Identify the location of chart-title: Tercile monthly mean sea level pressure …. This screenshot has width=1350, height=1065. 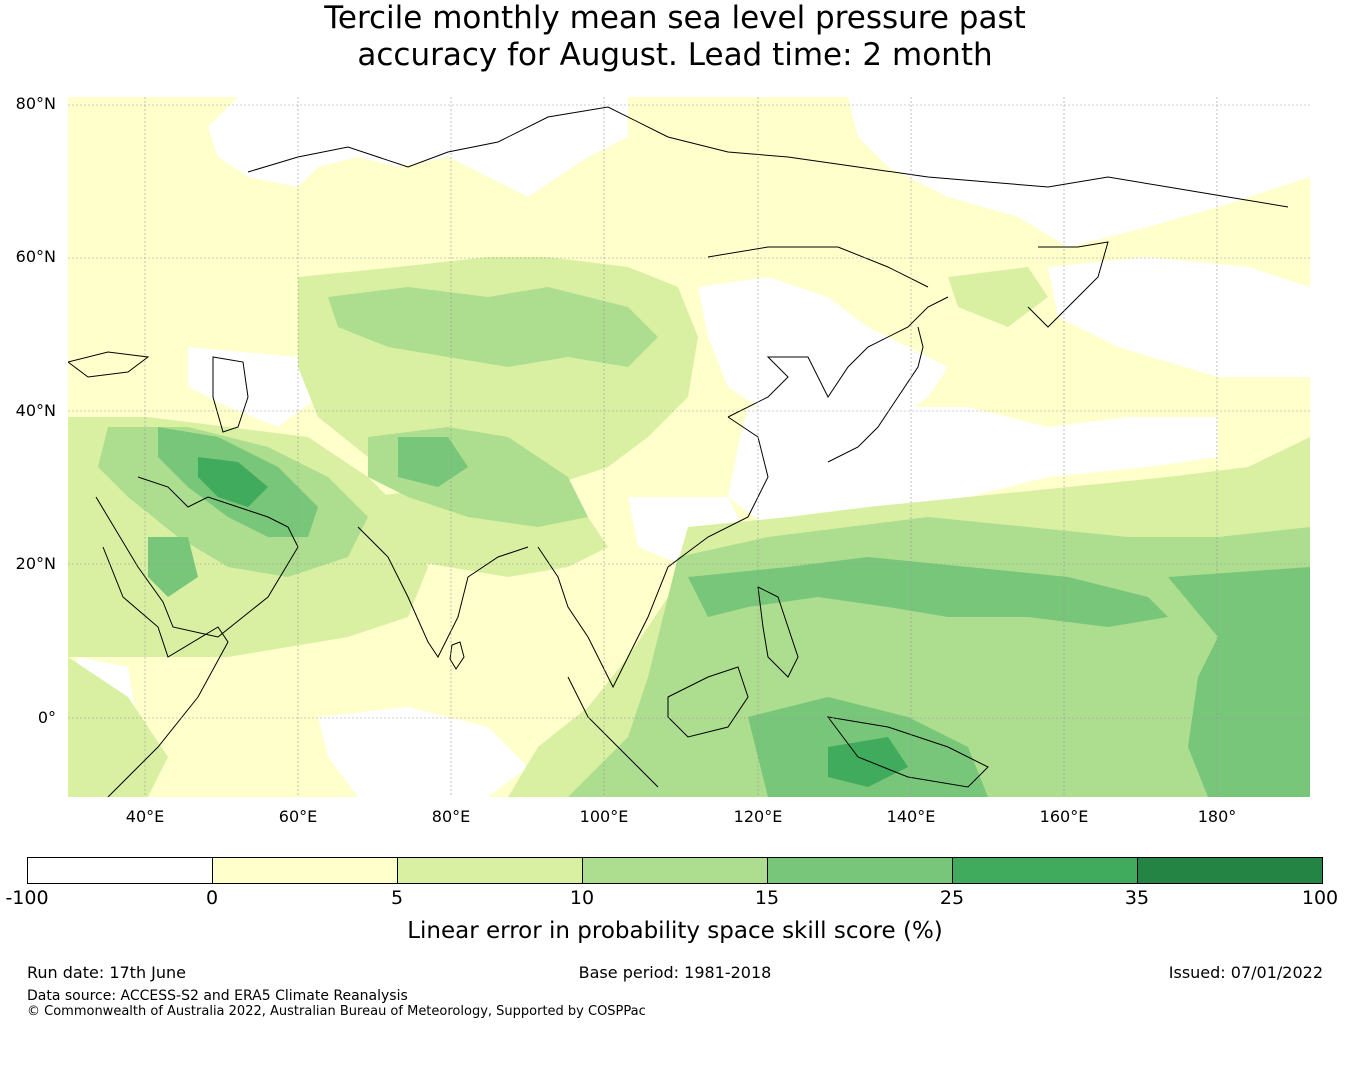
(675, 37).